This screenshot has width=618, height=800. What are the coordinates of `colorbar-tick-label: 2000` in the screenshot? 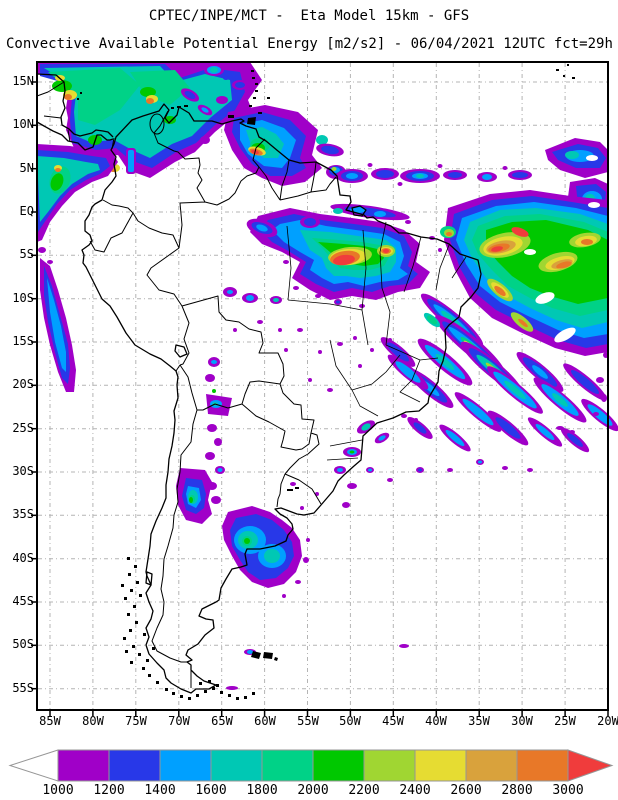 It's located at (313, 790).